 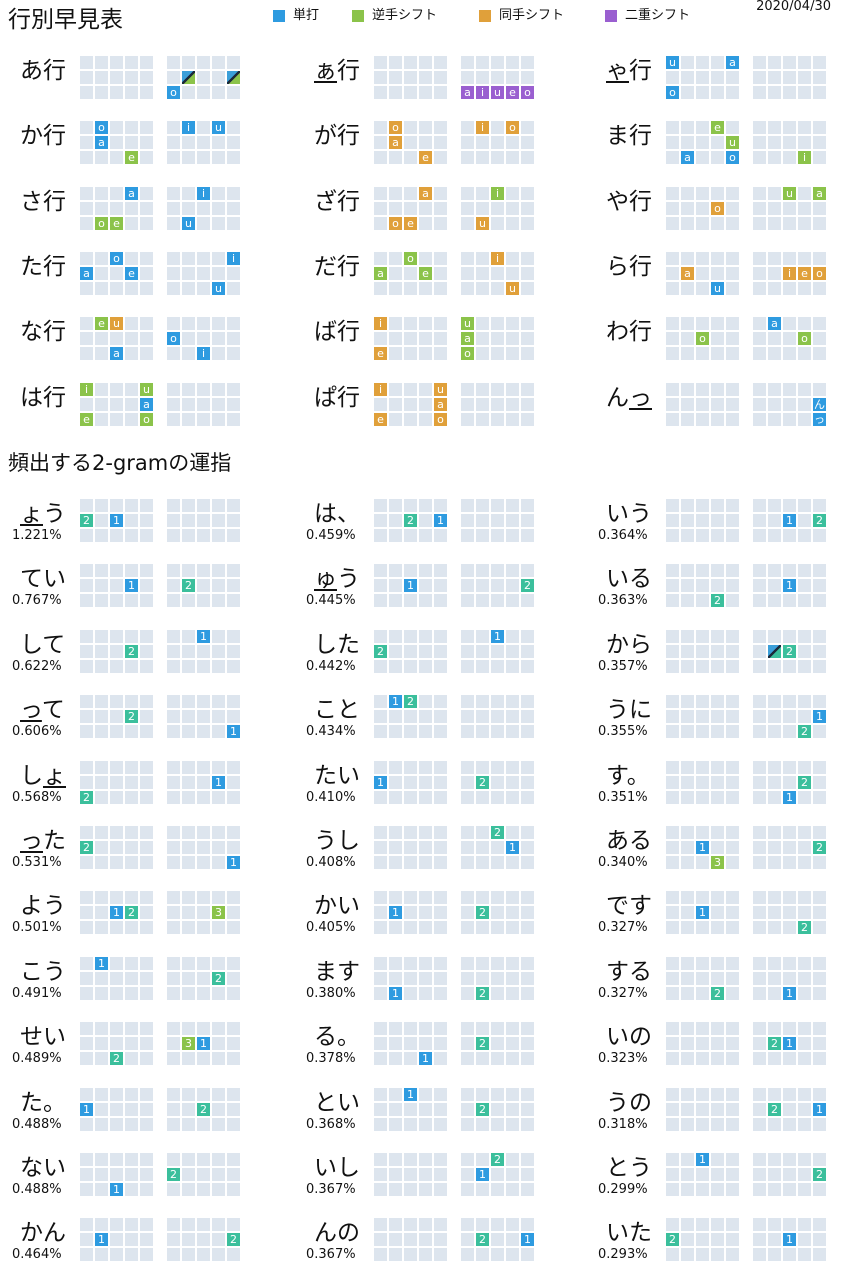 I want to click on key-mark: i, so click(x=380, y=324).